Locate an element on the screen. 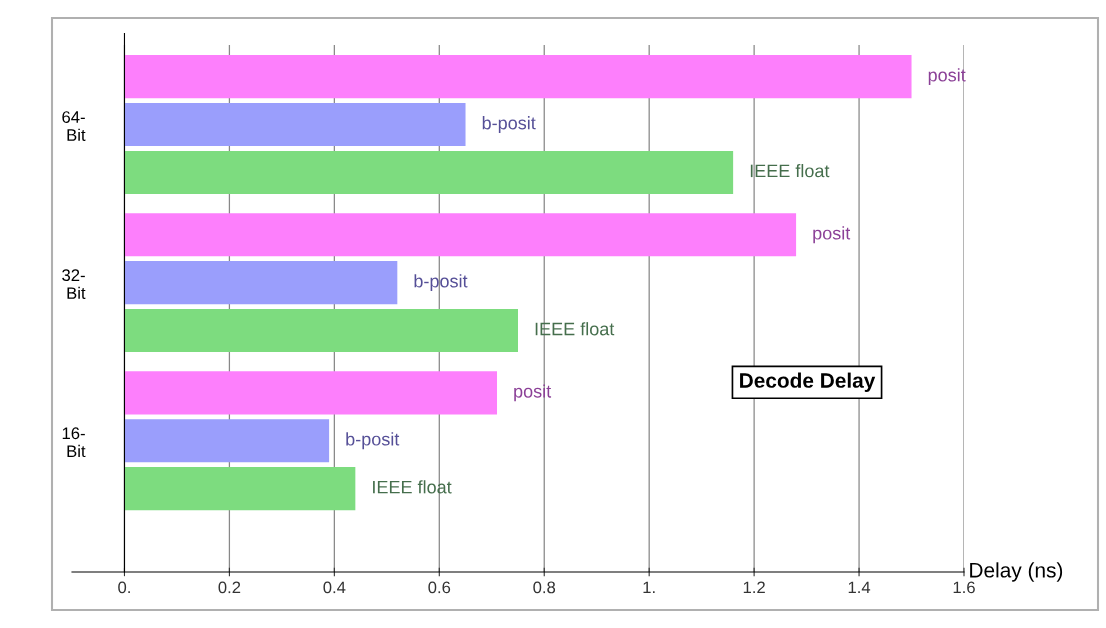 The width and height of the screenshot is (1106, 628). x-tick-label: 1.6 is located at coordinates (964, 587).